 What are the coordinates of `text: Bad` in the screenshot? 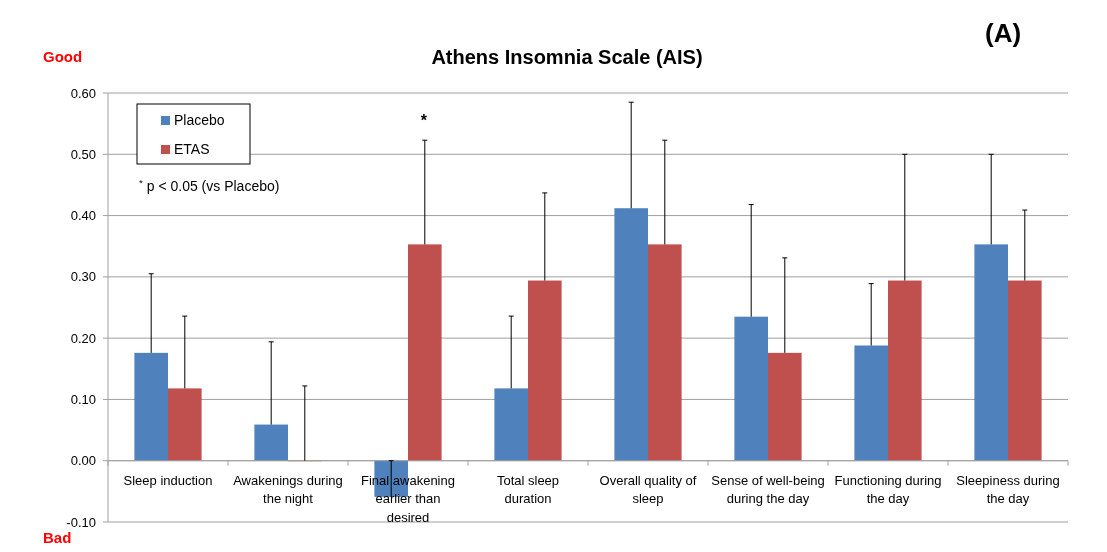 It's located at (57, 537).